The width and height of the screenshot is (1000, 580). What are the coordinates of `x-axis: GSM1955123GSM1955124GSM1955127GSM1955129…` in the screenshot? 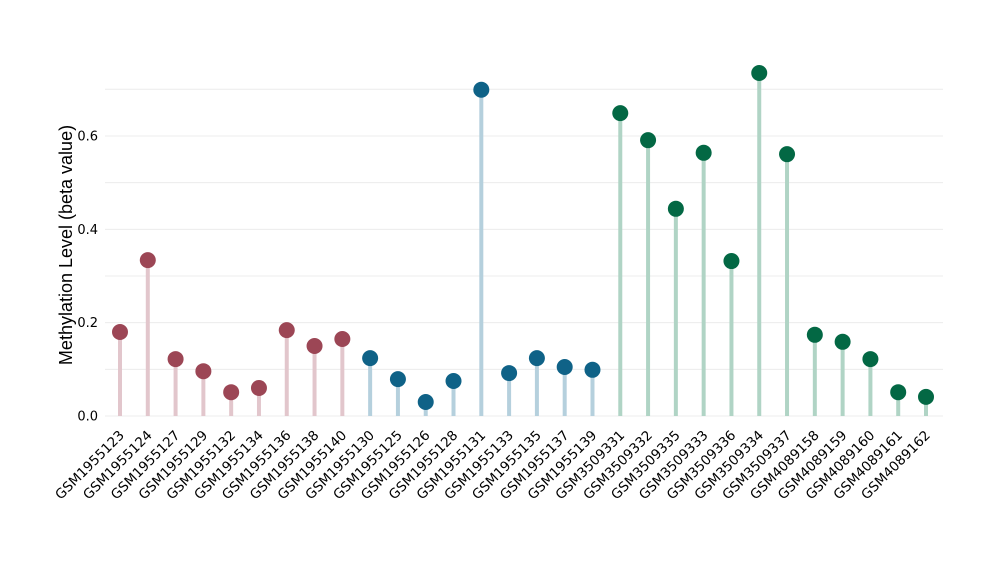 It's located at (493, 466).